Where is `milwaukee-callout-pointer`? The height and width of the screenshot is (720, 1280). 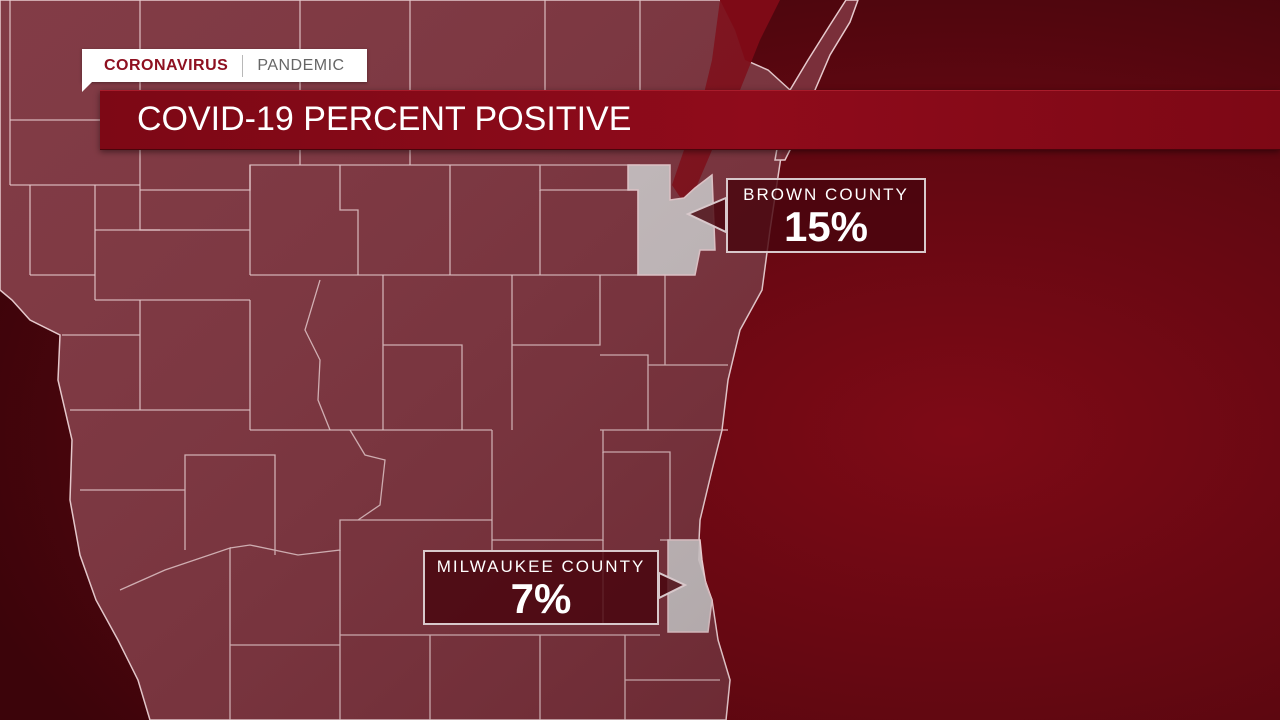
milwaukee-callout-pointer is located at coordinates (673, 585).